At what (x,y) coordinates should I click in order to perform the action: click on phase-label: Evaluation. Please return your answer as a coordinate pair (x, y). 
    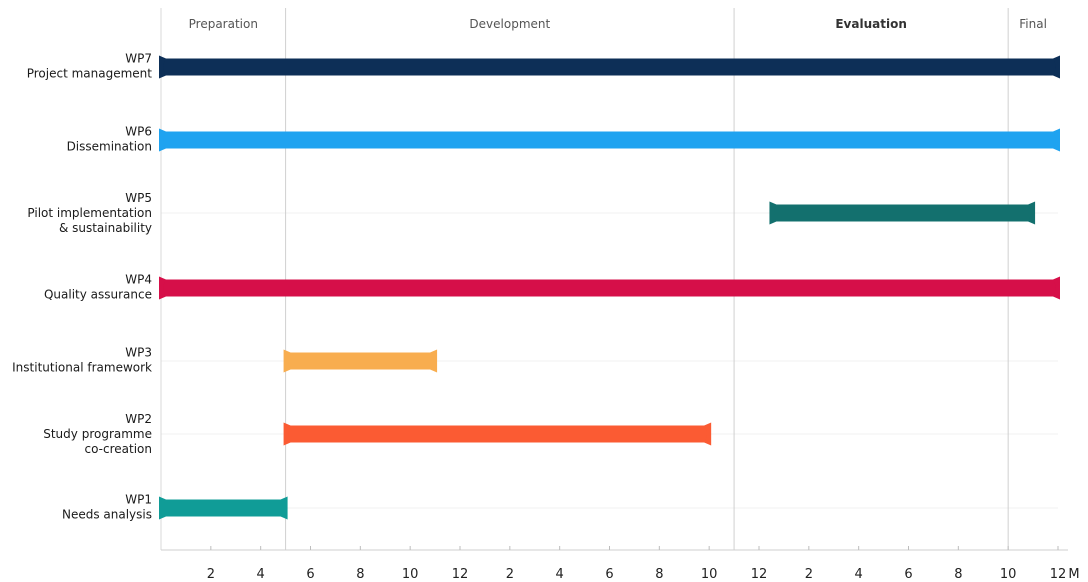
    Looking at the image, I should click on (871, 24).